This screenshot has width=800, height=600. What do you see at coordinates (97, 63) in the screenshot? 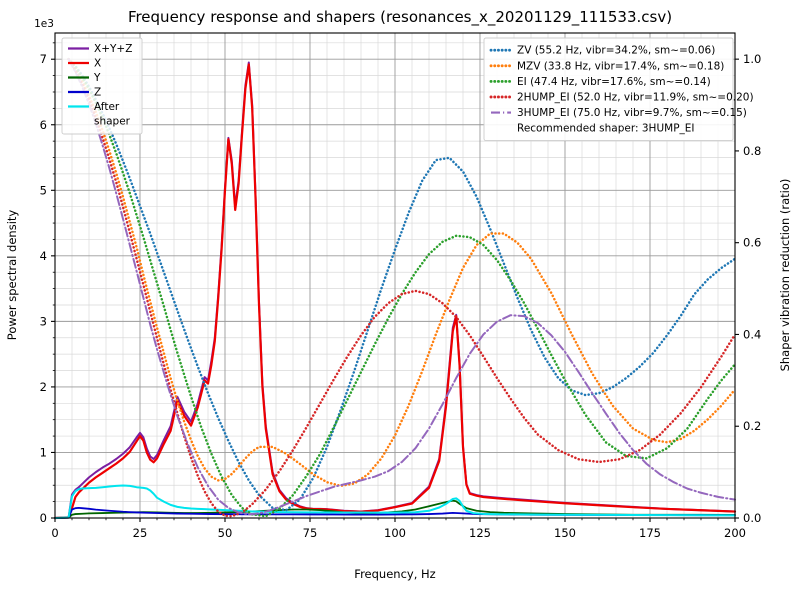
I see `legend-left-label: X` at bounding box center [97, 63].